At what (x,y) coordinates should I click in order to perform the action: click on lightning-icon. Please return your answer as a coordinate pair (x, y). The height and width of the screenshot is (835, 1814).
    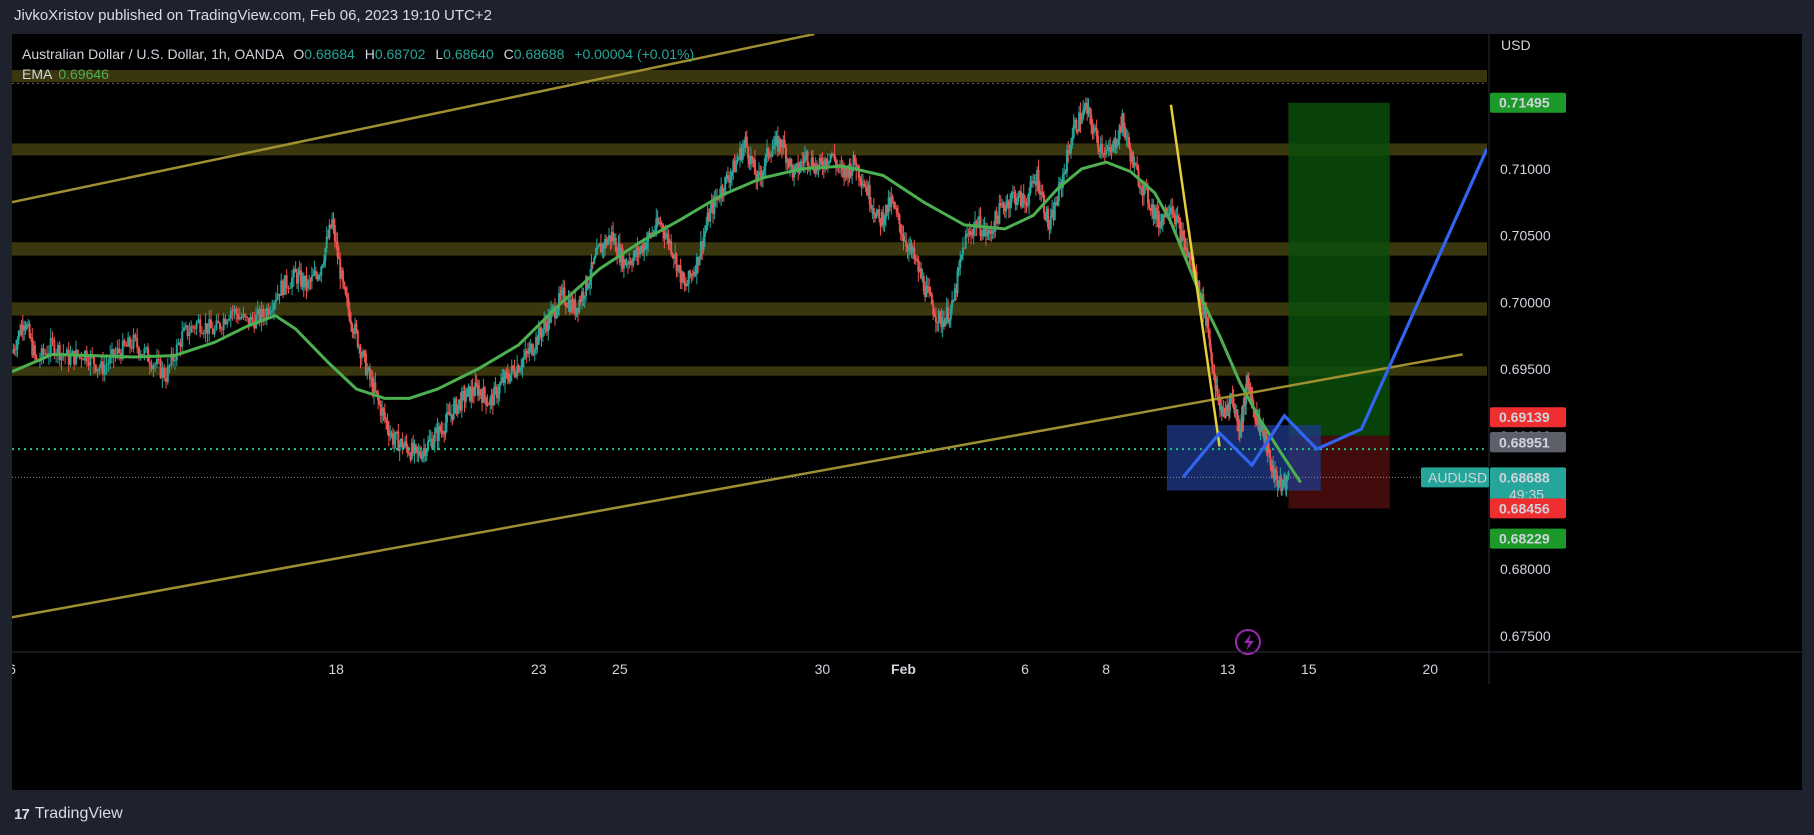
    Looking at the image, I should click on (1247, 642).